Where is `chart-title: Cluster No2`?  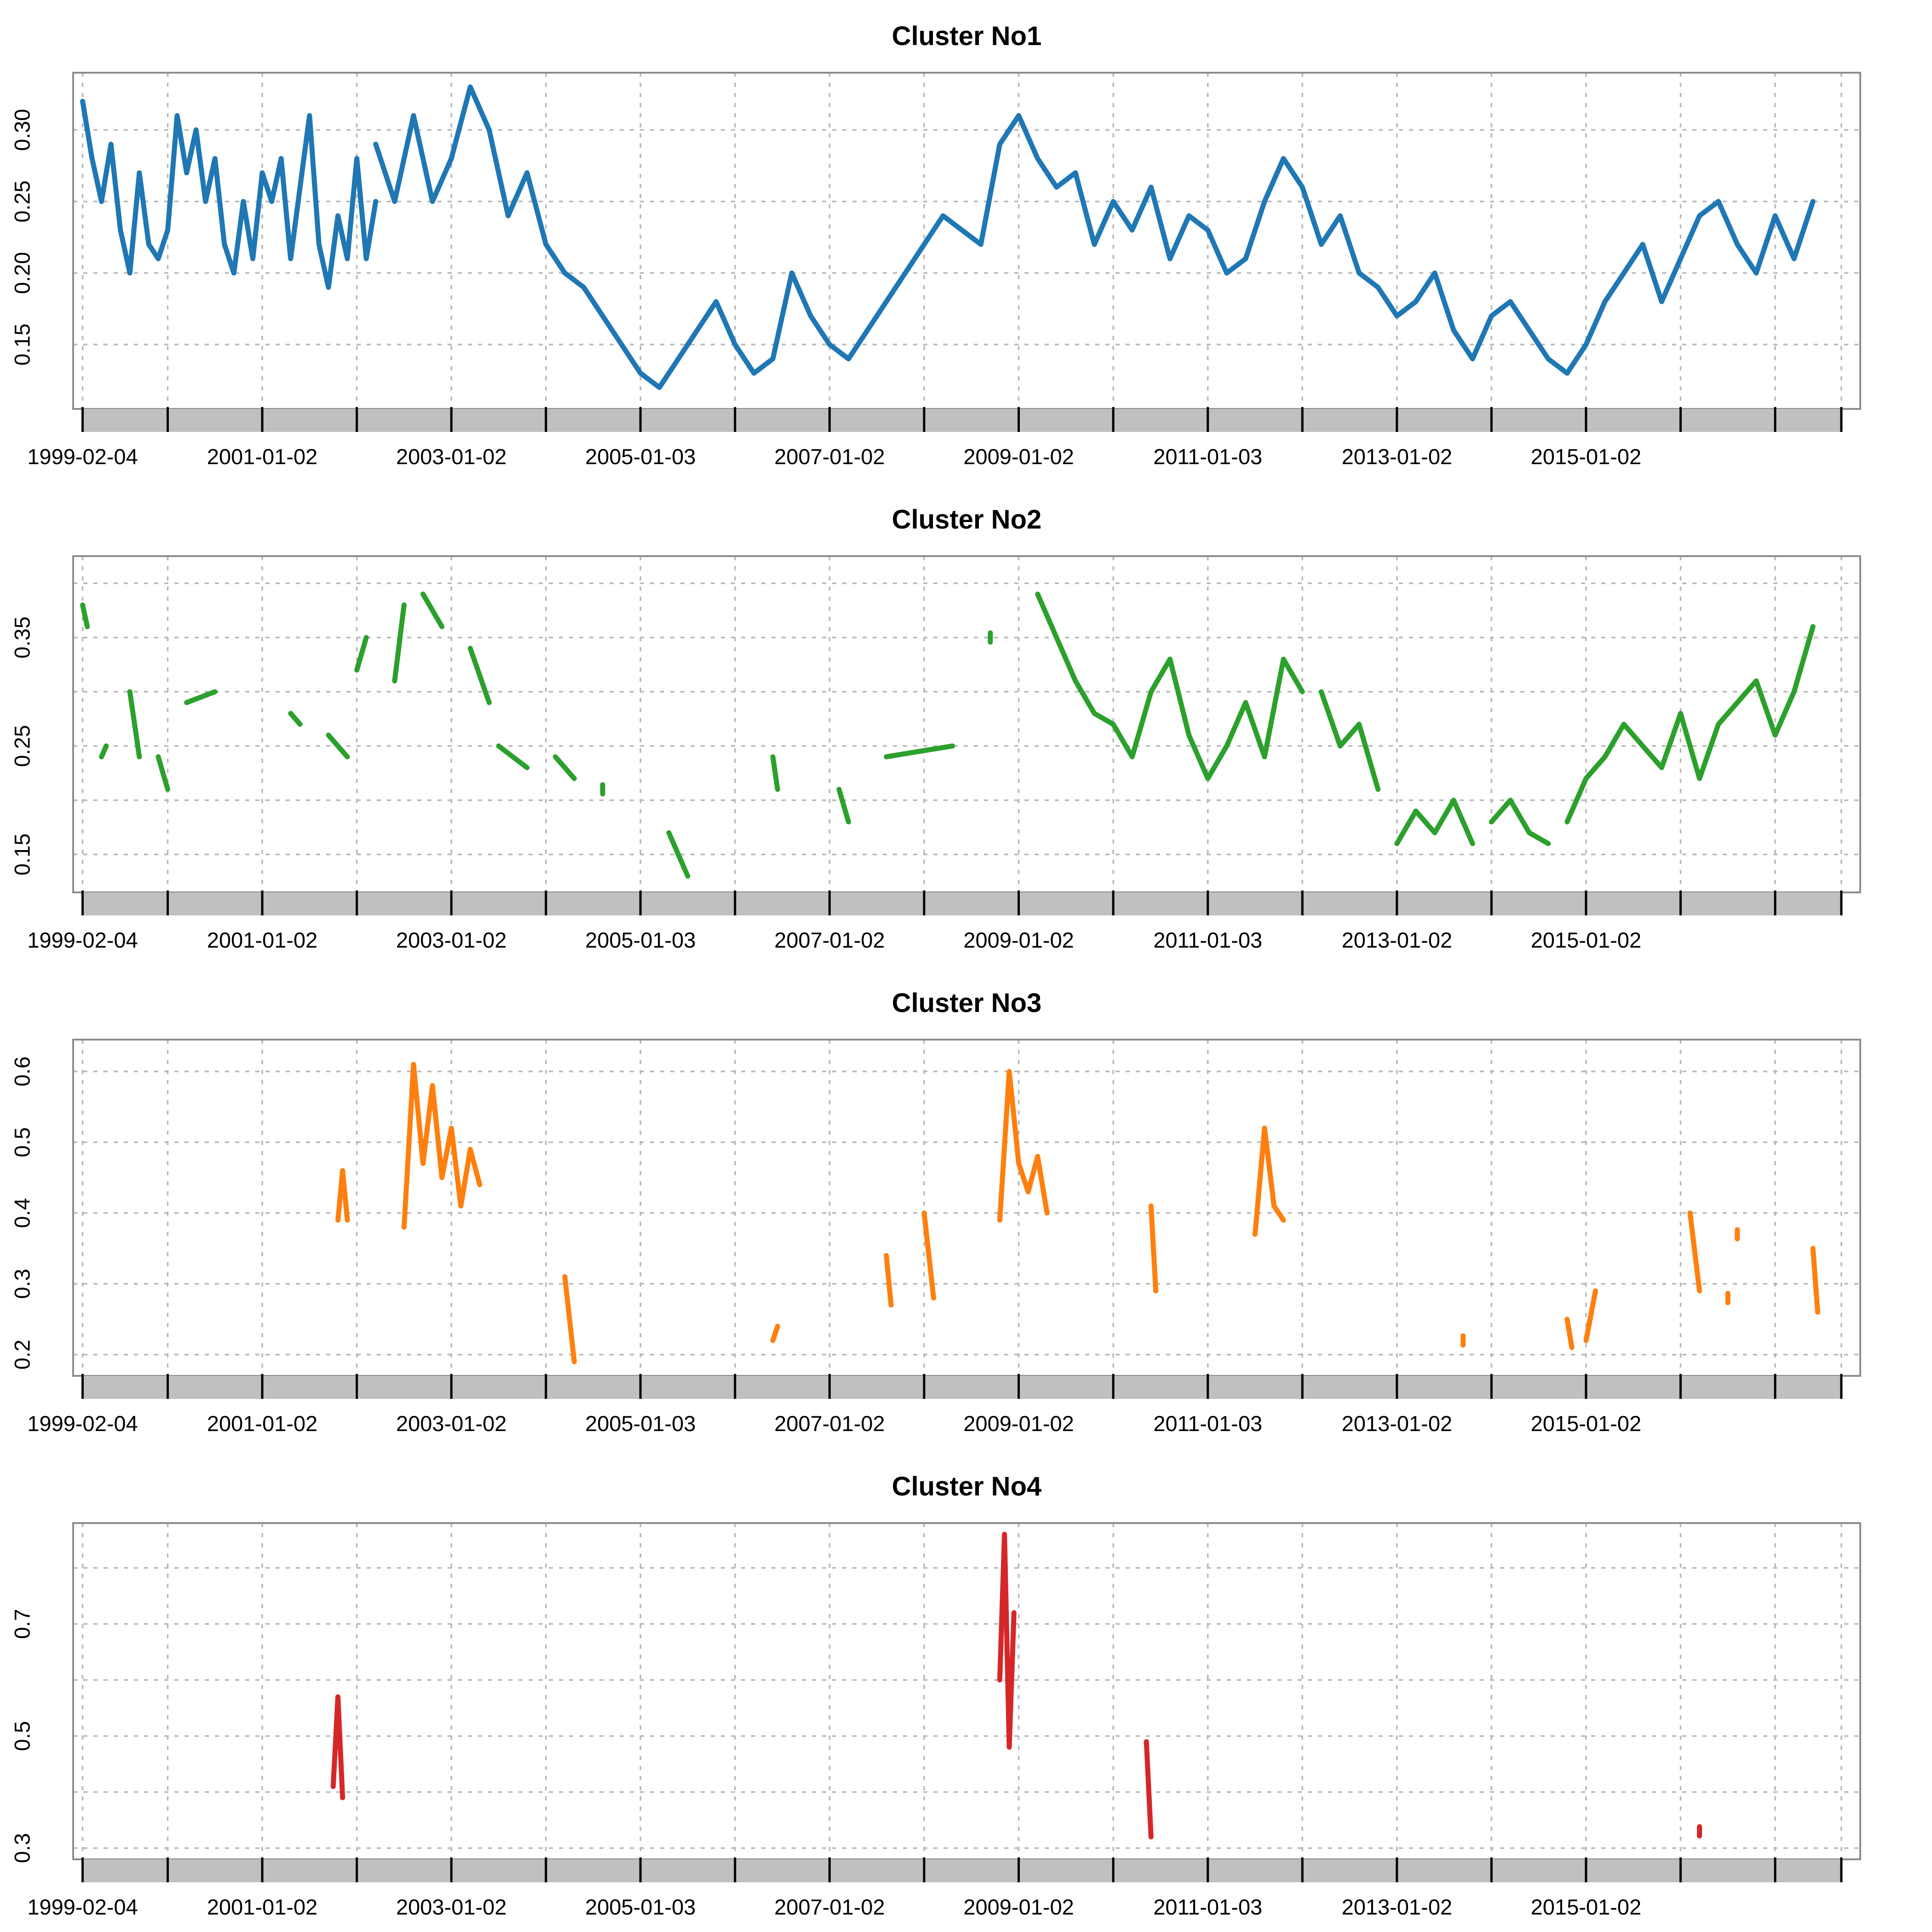 chart-title: Cluster No2 is located at coordinates (967, 520).